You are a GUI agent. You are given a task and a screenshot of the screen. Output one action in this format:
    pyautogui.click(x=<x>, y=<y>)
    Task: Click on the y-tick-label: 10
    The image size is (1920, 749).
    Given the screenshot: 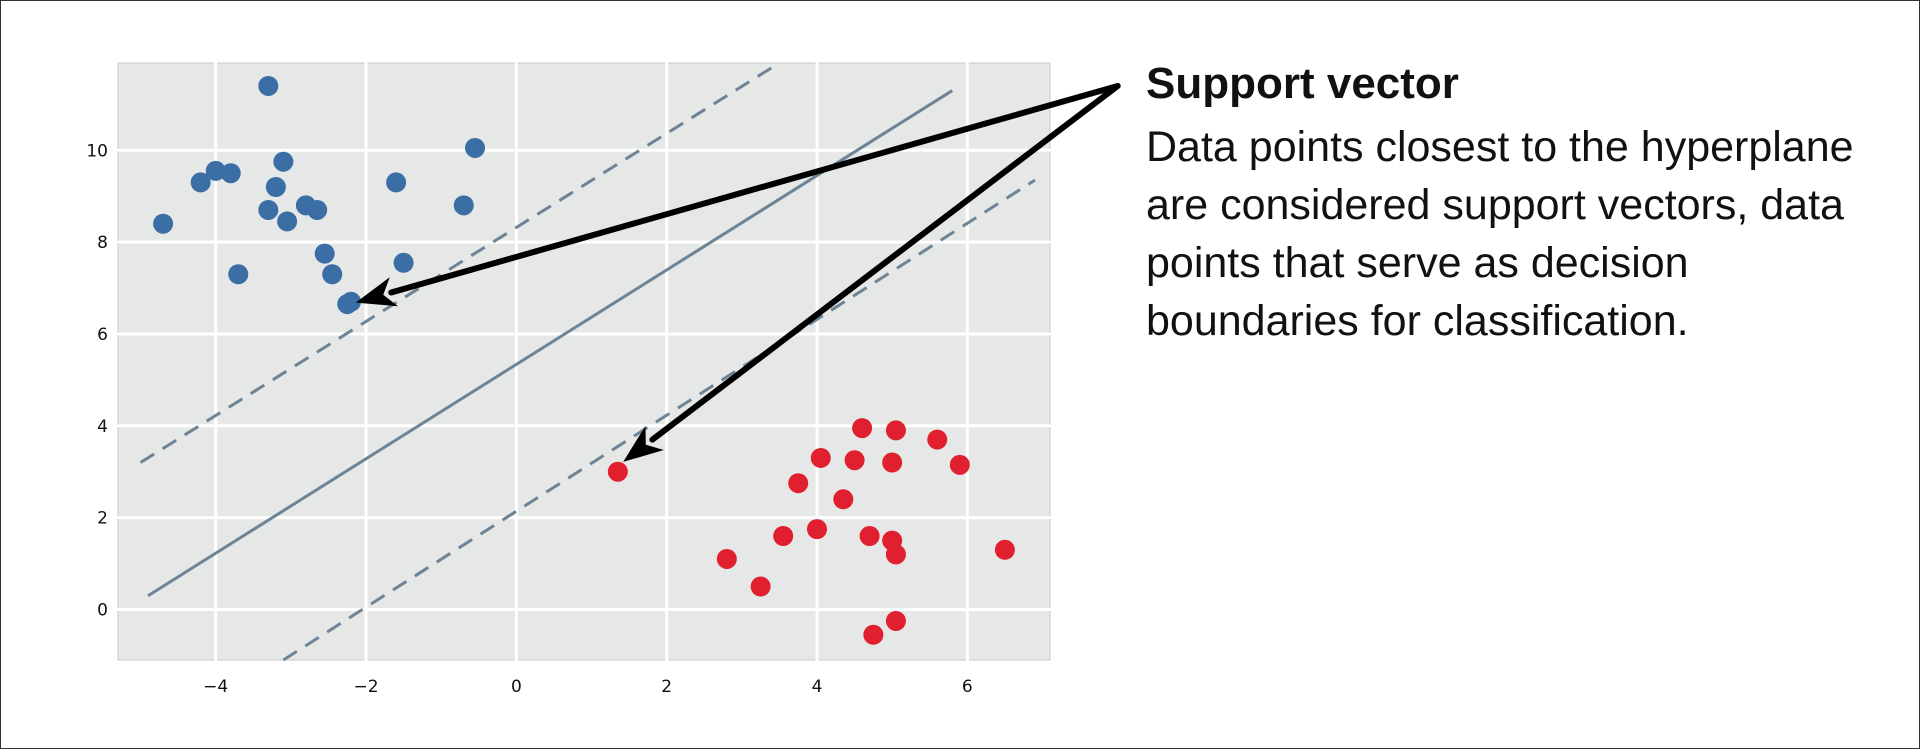 What is the action you would take?
    pyautogui.click(x=97, y=151)
    